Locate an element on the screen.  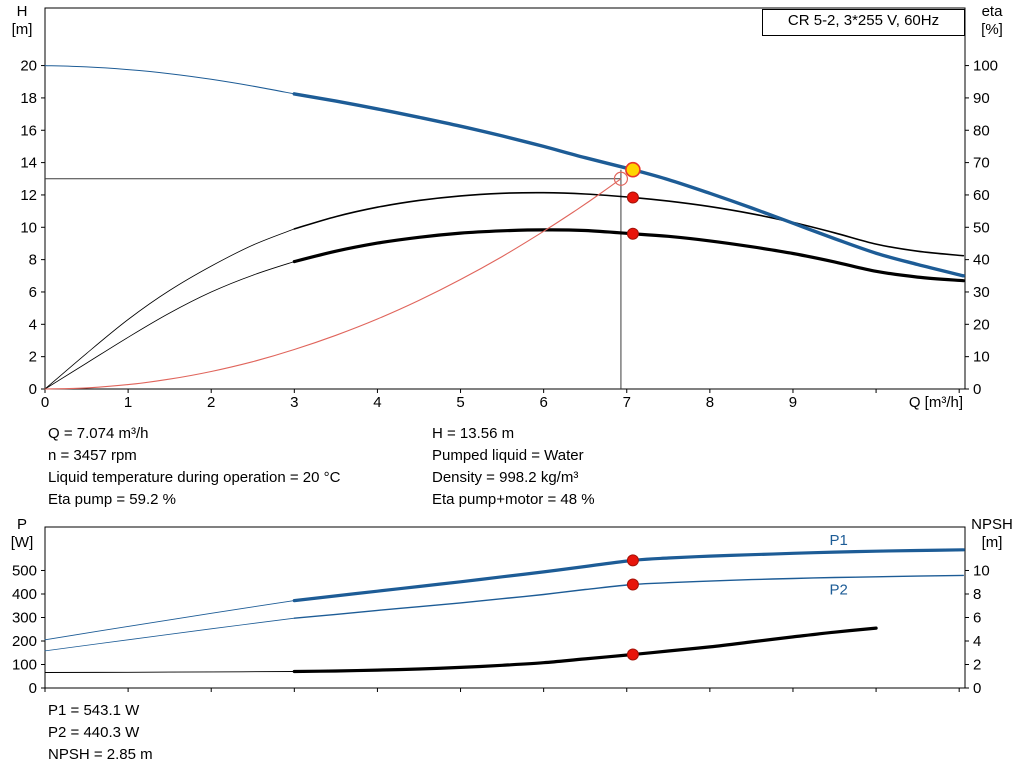
x-tick-label: 3 is located at coordinates (294, 402).